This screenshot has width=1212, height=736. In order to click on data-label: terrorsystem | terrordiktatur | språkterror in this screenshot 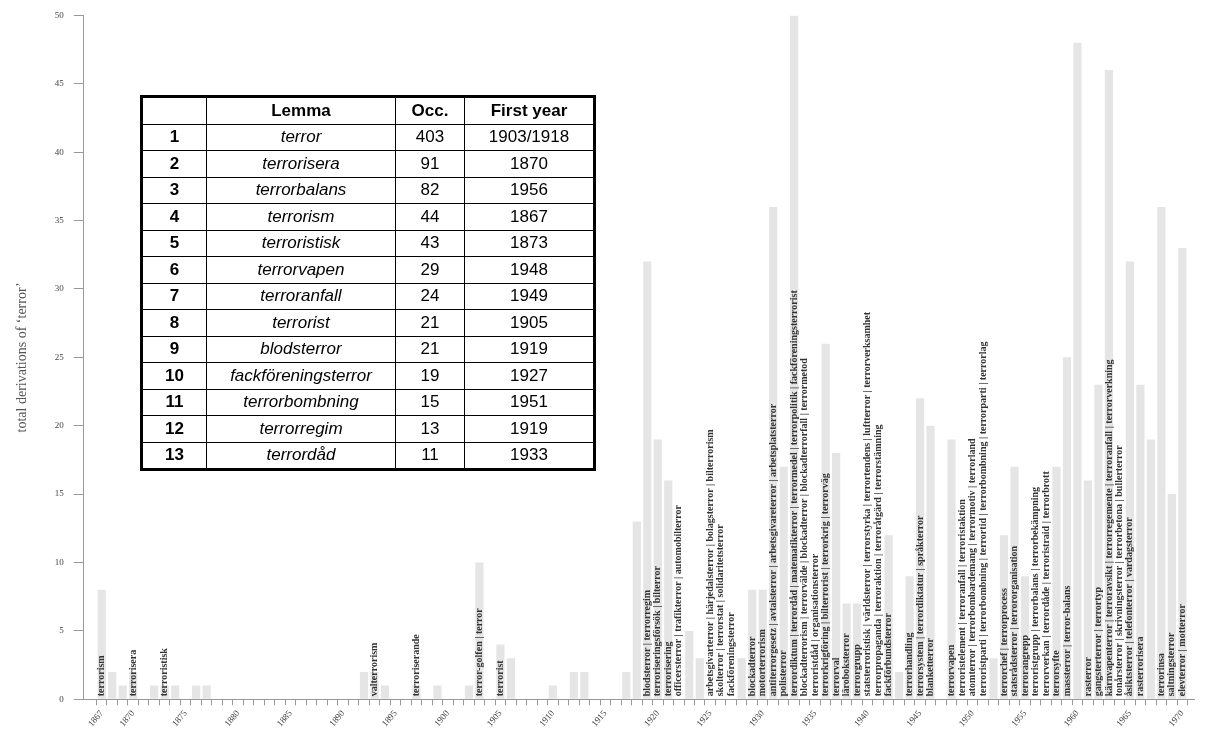, I will do `click(919, 605)`.